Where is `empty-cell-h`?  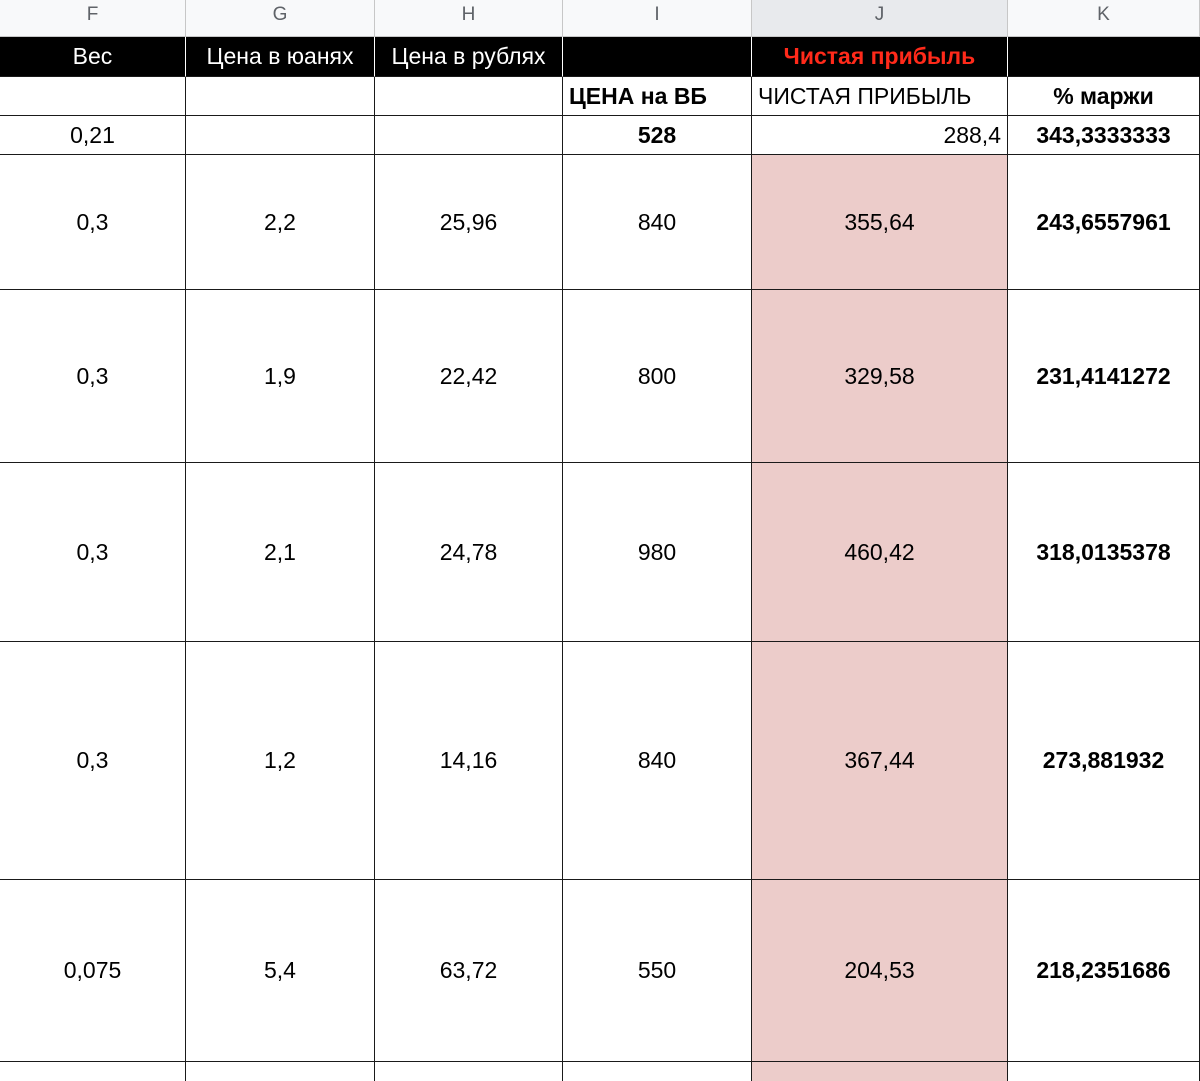 empty-cell-h is located at coordinates (469, 1071).